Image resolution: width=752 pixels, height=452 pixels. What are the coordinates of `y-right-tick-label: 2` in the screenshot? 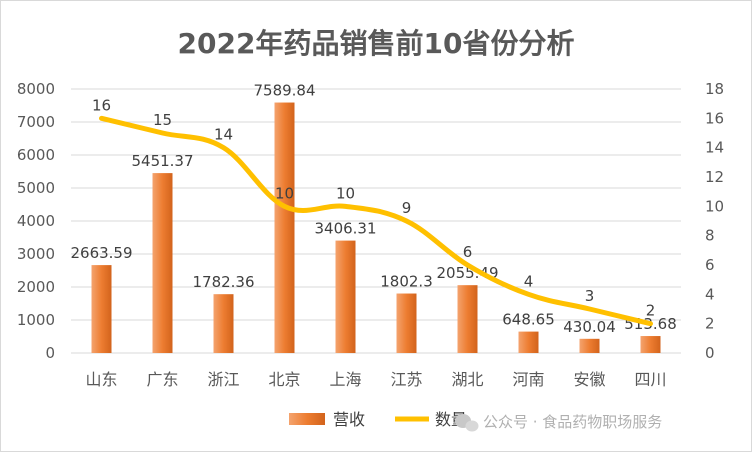 It's located at (710, 324).